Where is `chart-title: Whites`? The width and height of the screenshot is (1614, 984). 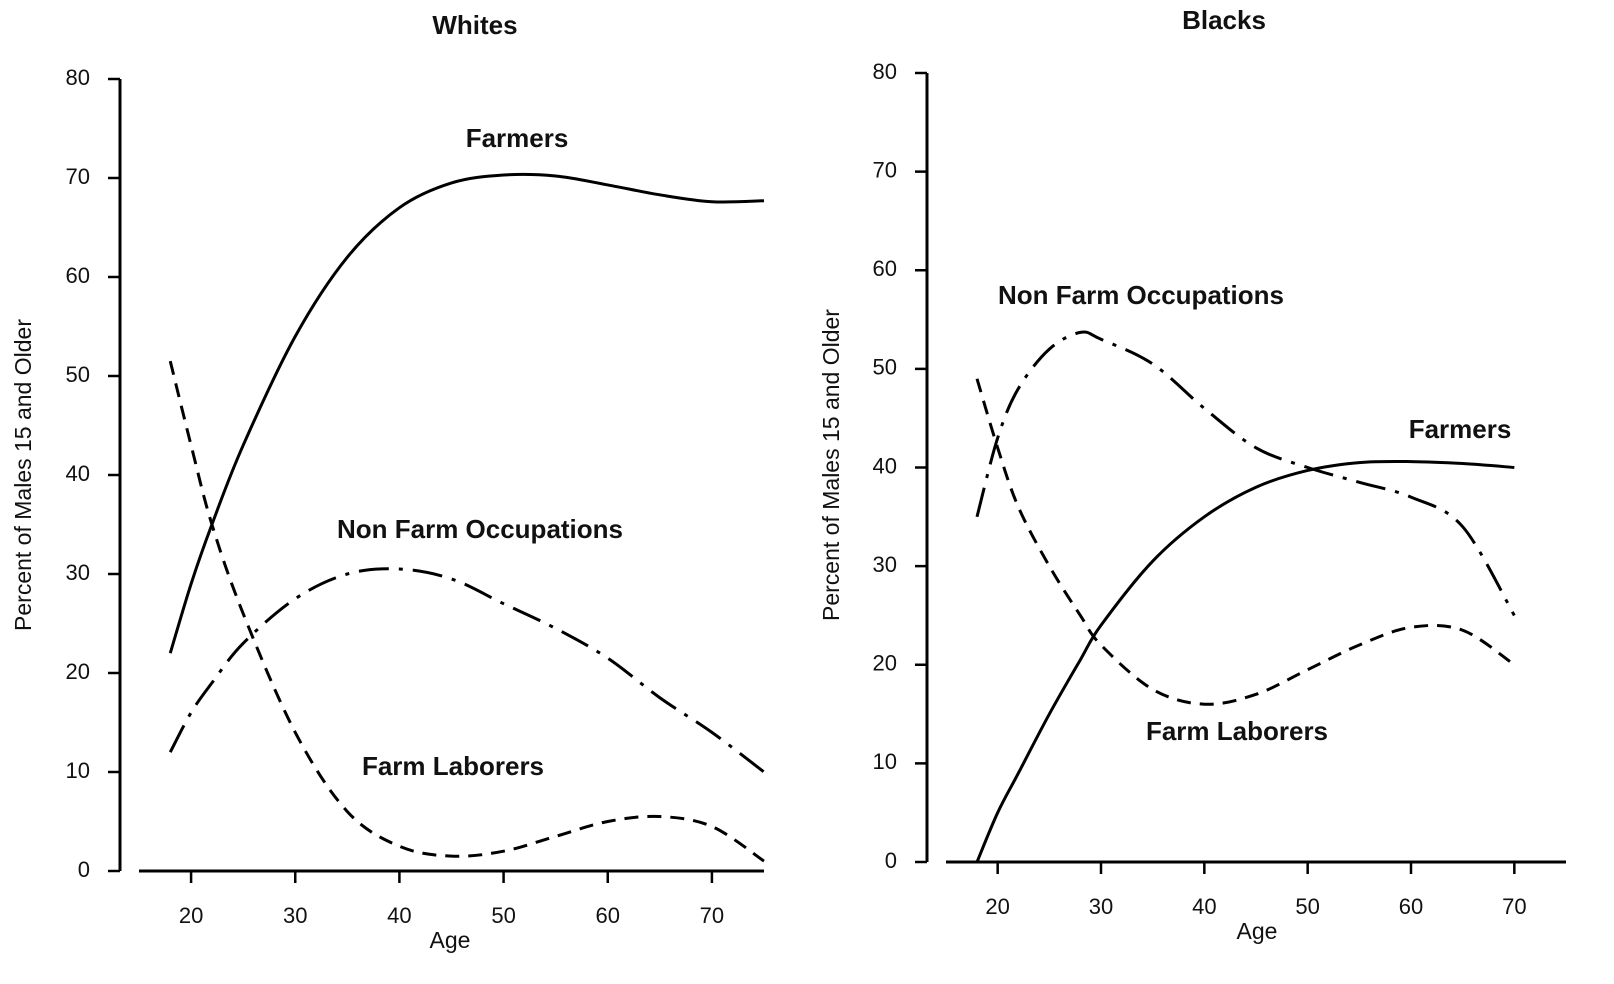
chart-title: Whites is located at coordinates (474, 25).